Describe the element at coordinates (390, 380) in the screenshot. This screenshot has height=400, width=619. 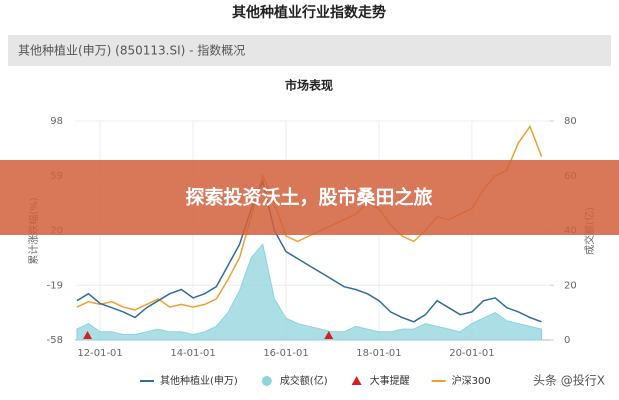
I see `legend-label: 大事提醒` at that location.